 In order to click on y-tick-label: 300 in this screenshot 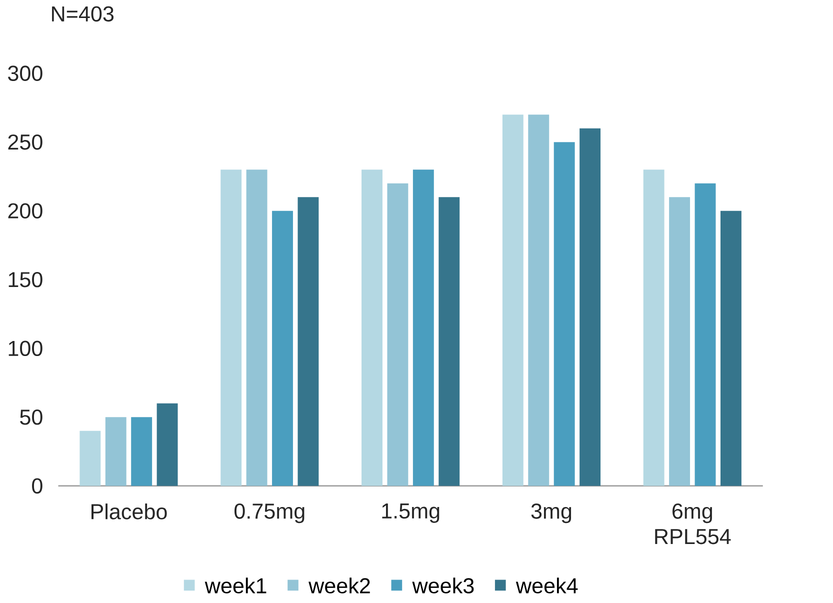, I will do `click(25, 74)`.